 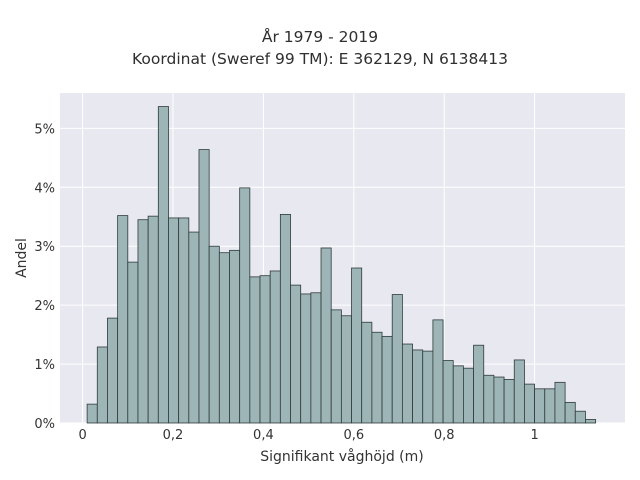 I want to click on y-tick-label: 5%, so click(x=44, y=129).